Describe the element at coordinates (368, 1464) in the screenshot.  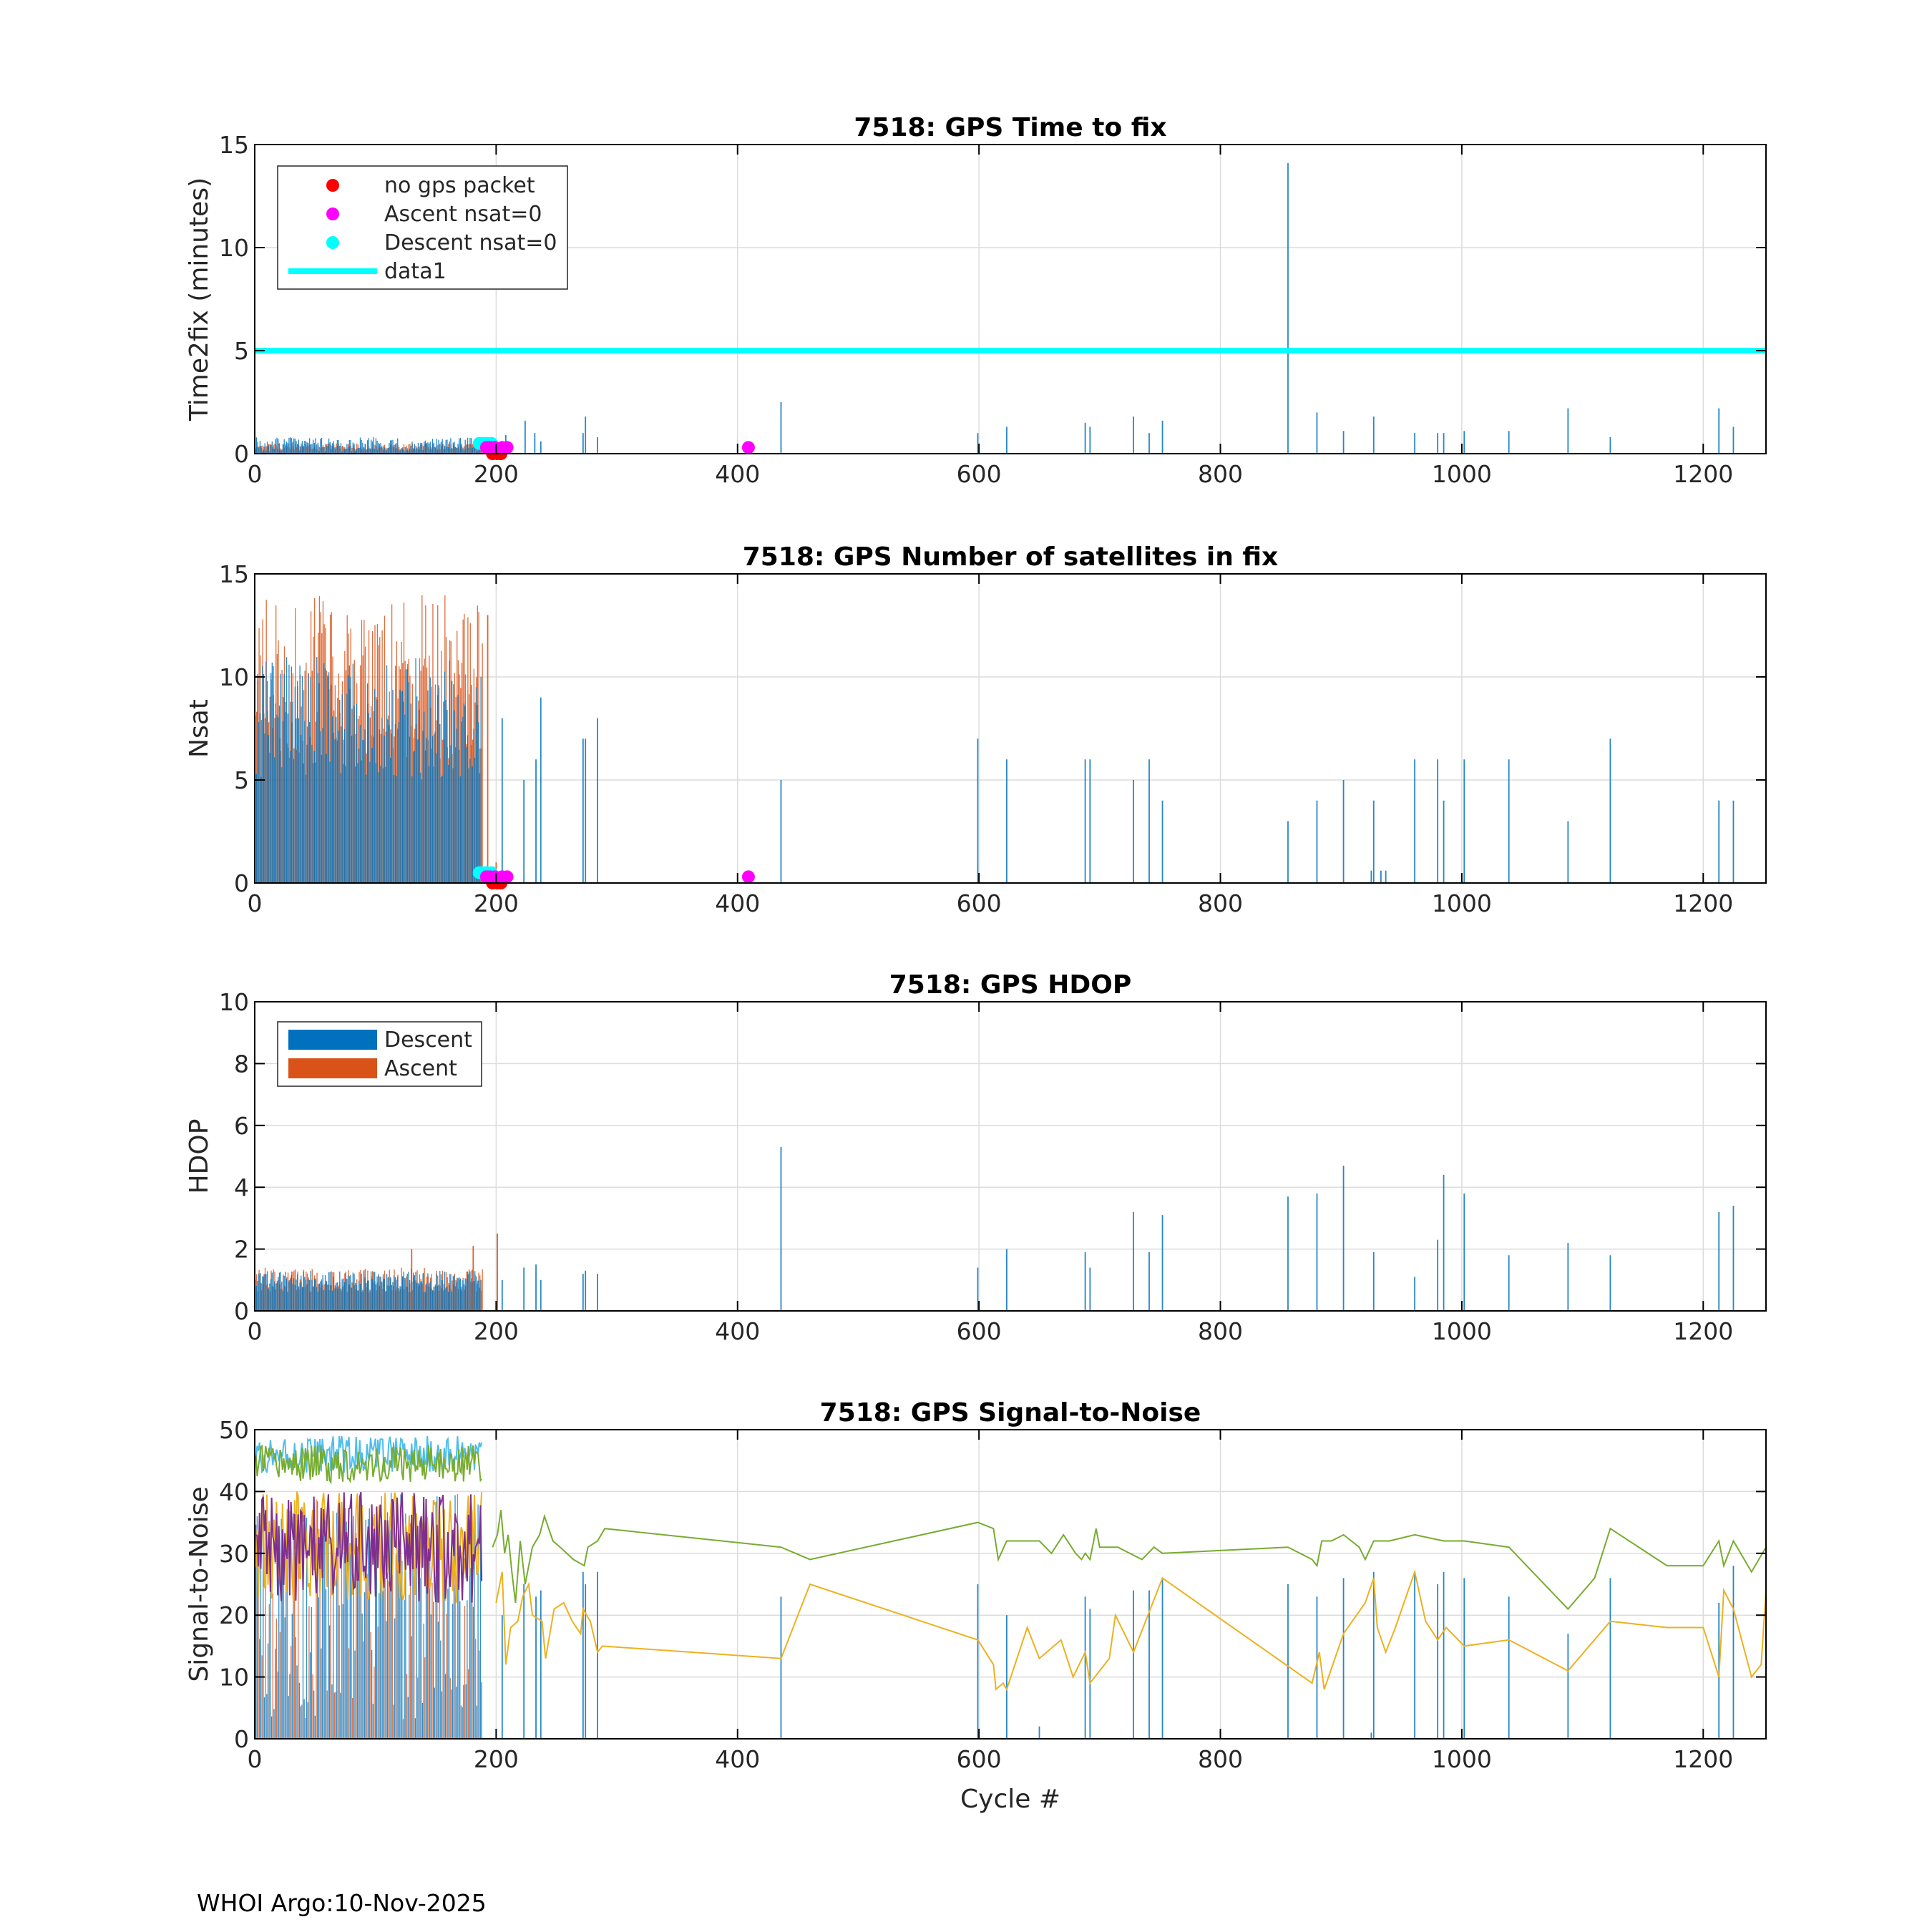
I see `snr-early-top-line` at that location.